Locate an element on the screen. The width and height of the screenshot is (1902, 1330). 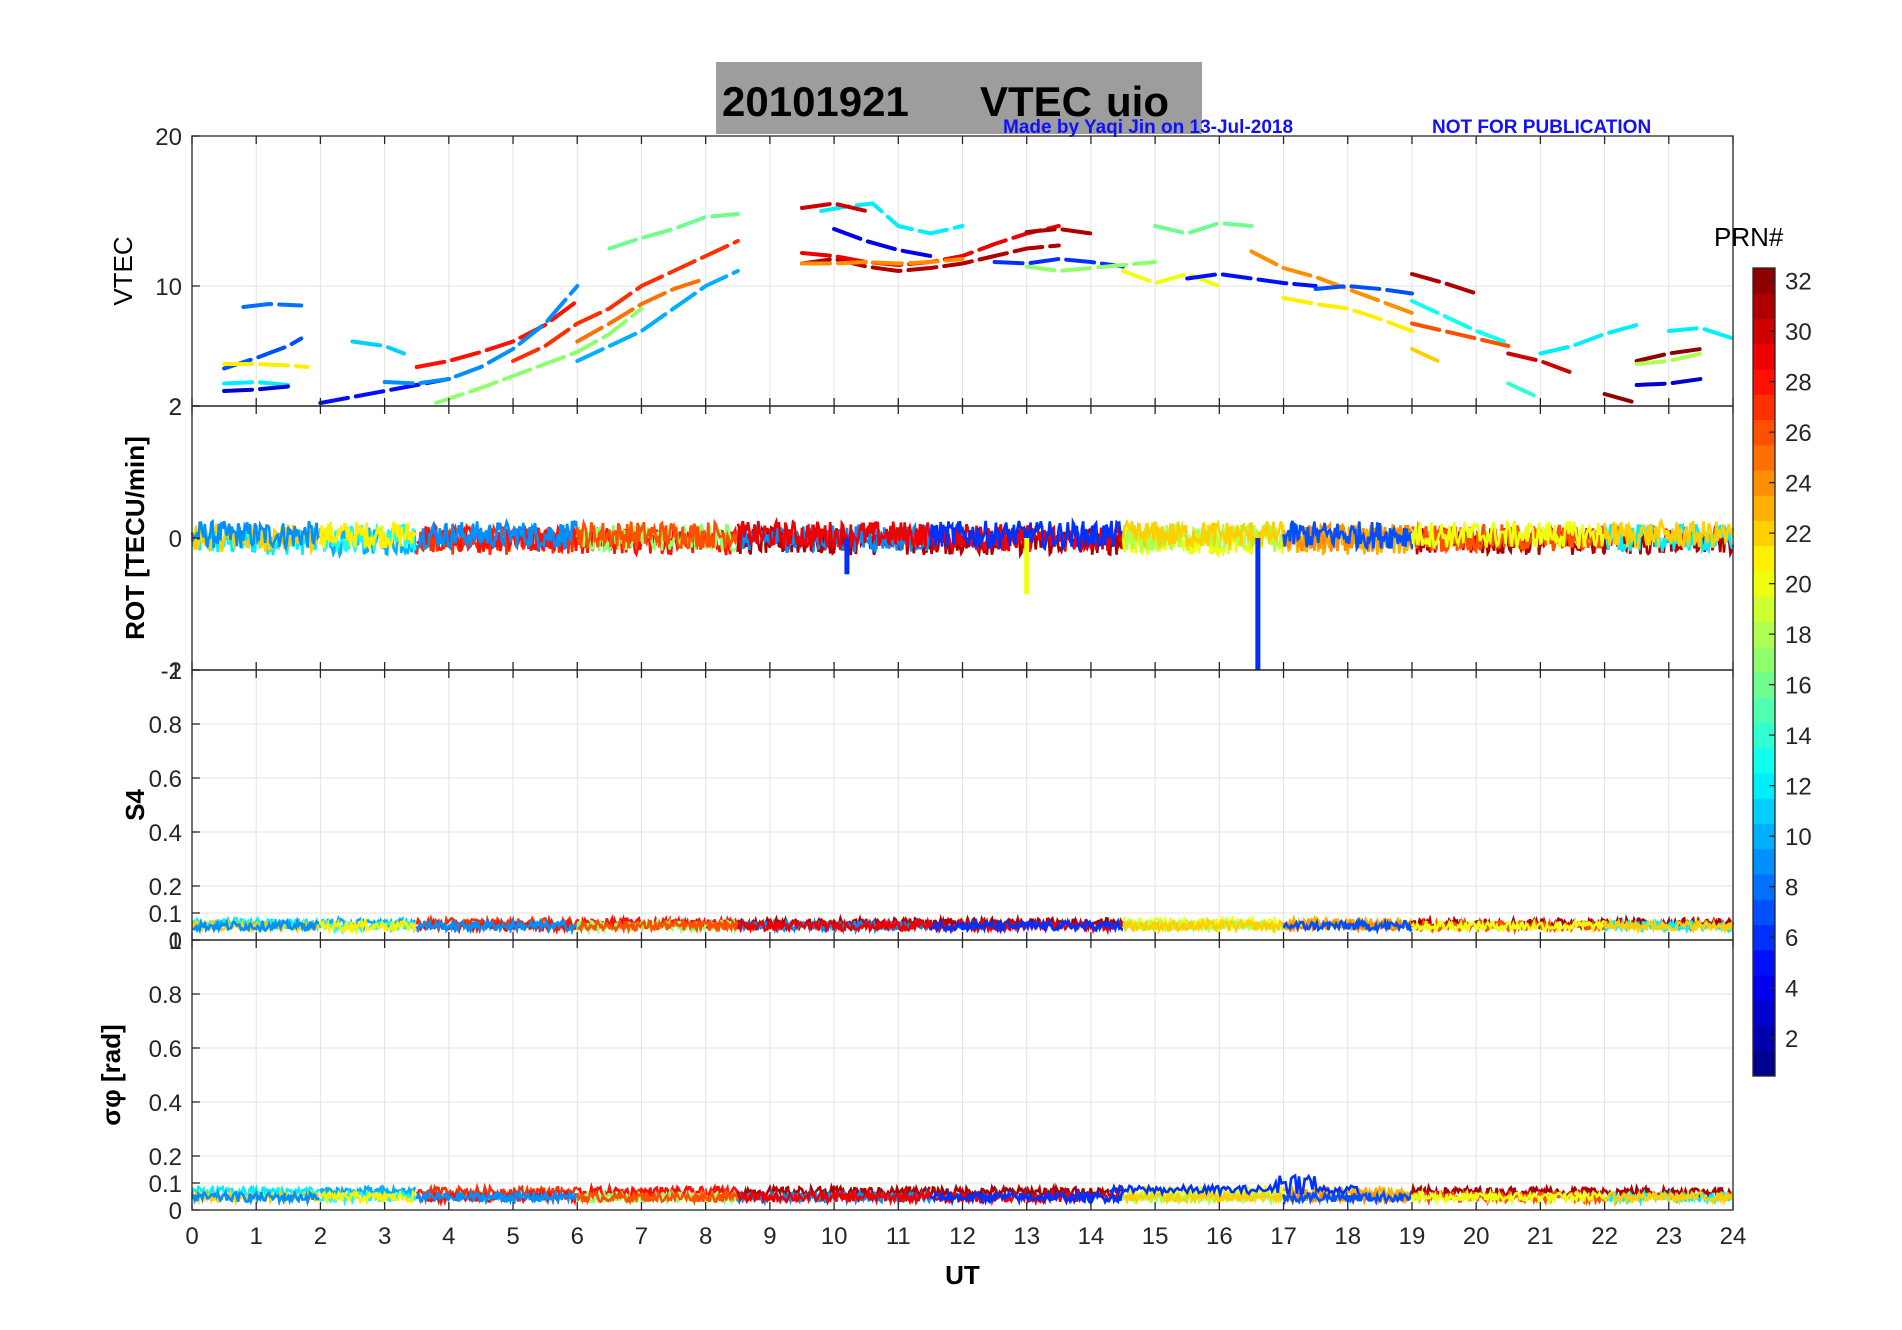
x-tick-label: 9 is located at coordinates (769, 1236).